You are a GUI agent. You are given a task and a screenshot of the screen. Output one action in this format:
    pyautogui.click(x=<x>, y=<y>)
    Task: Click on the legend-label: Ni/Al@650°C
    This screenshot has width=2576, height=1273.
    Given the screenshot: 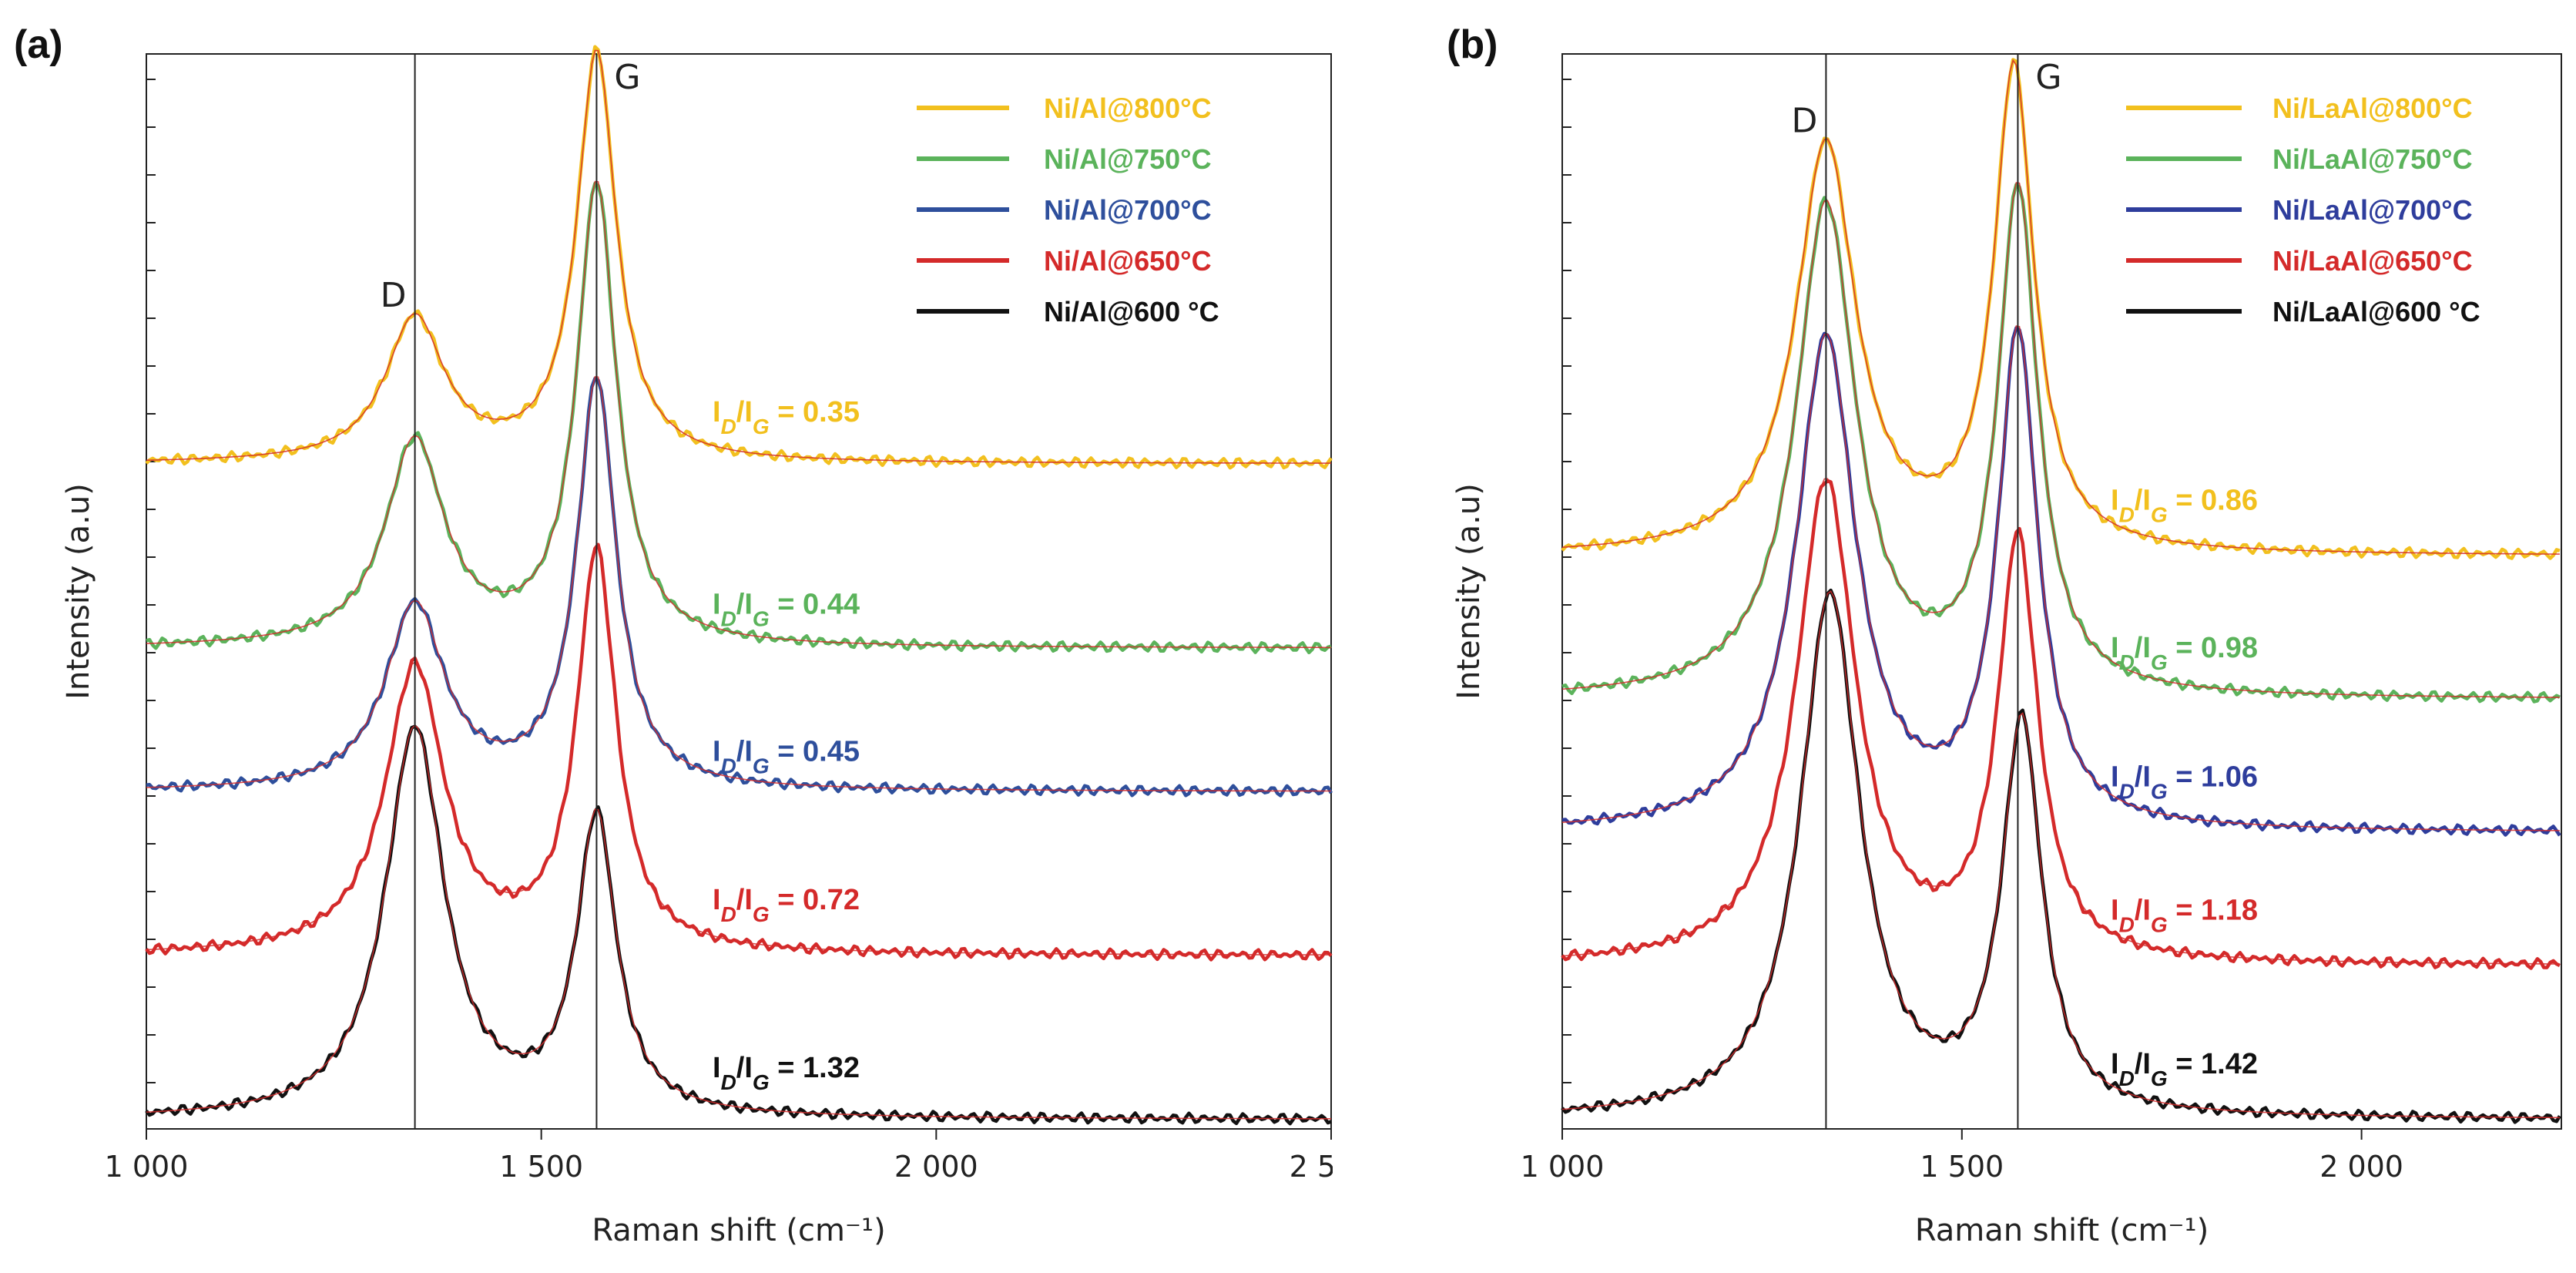 What is the action you would take?
    pyautogui.click(x=1128, y=261)
    